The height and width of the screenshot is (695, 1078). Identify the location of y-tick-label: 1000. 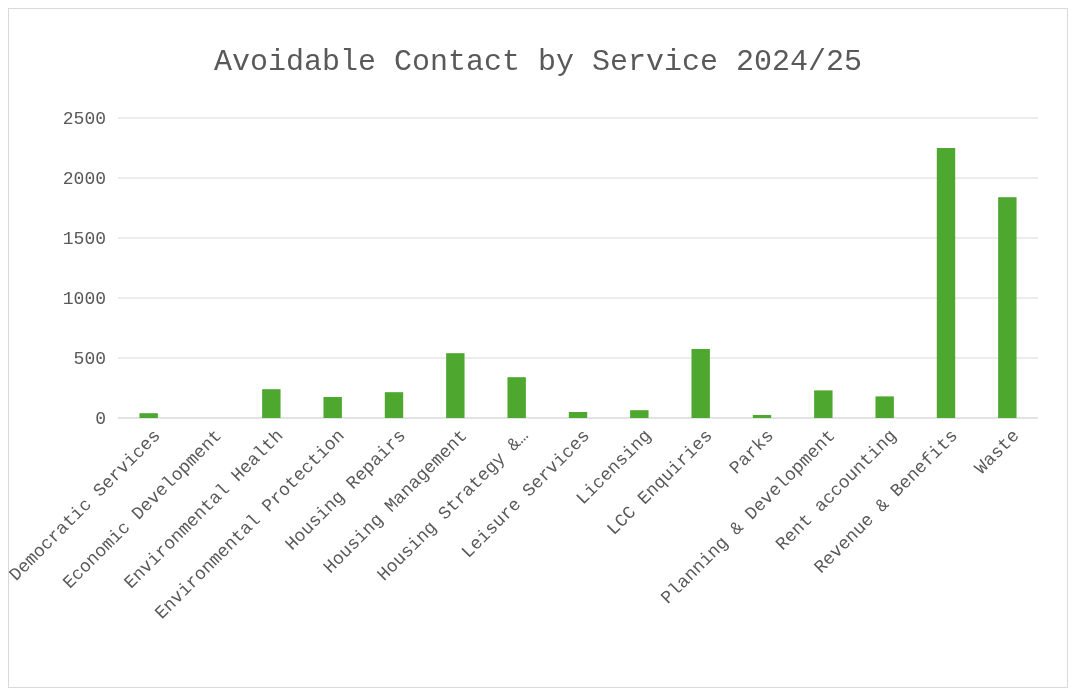
(84, 299).